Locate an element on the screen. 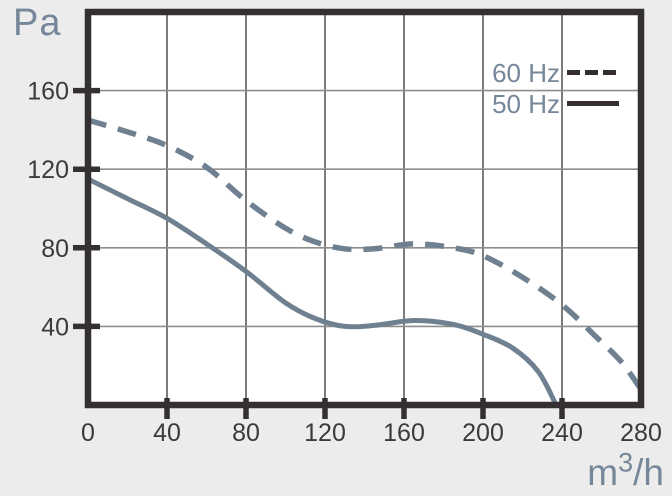 The height and width of the screenshot is (496, 672). legend-item-60hz: 60 Hz is located at coordinates (519, 72).